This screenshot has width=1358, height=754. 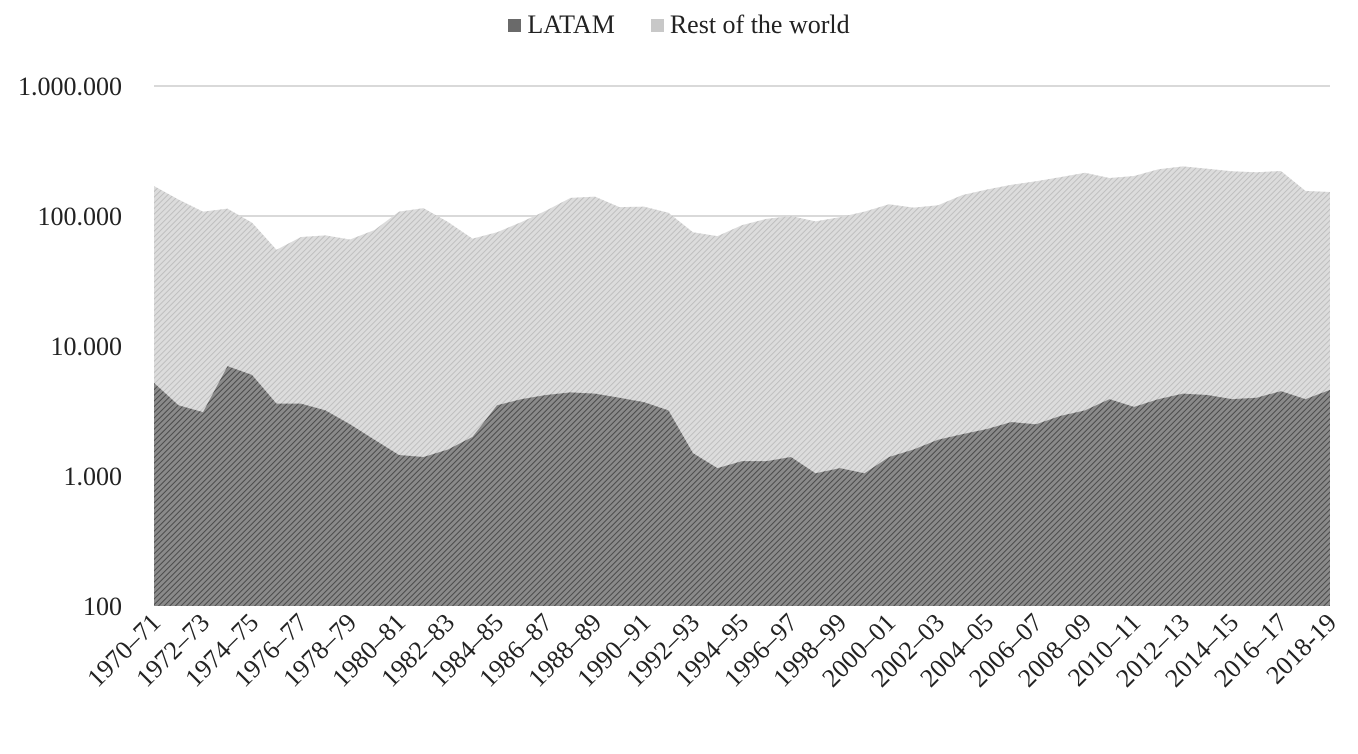 I want to click on legend: LATAM Rest of the world, so click(x=679, y=25).